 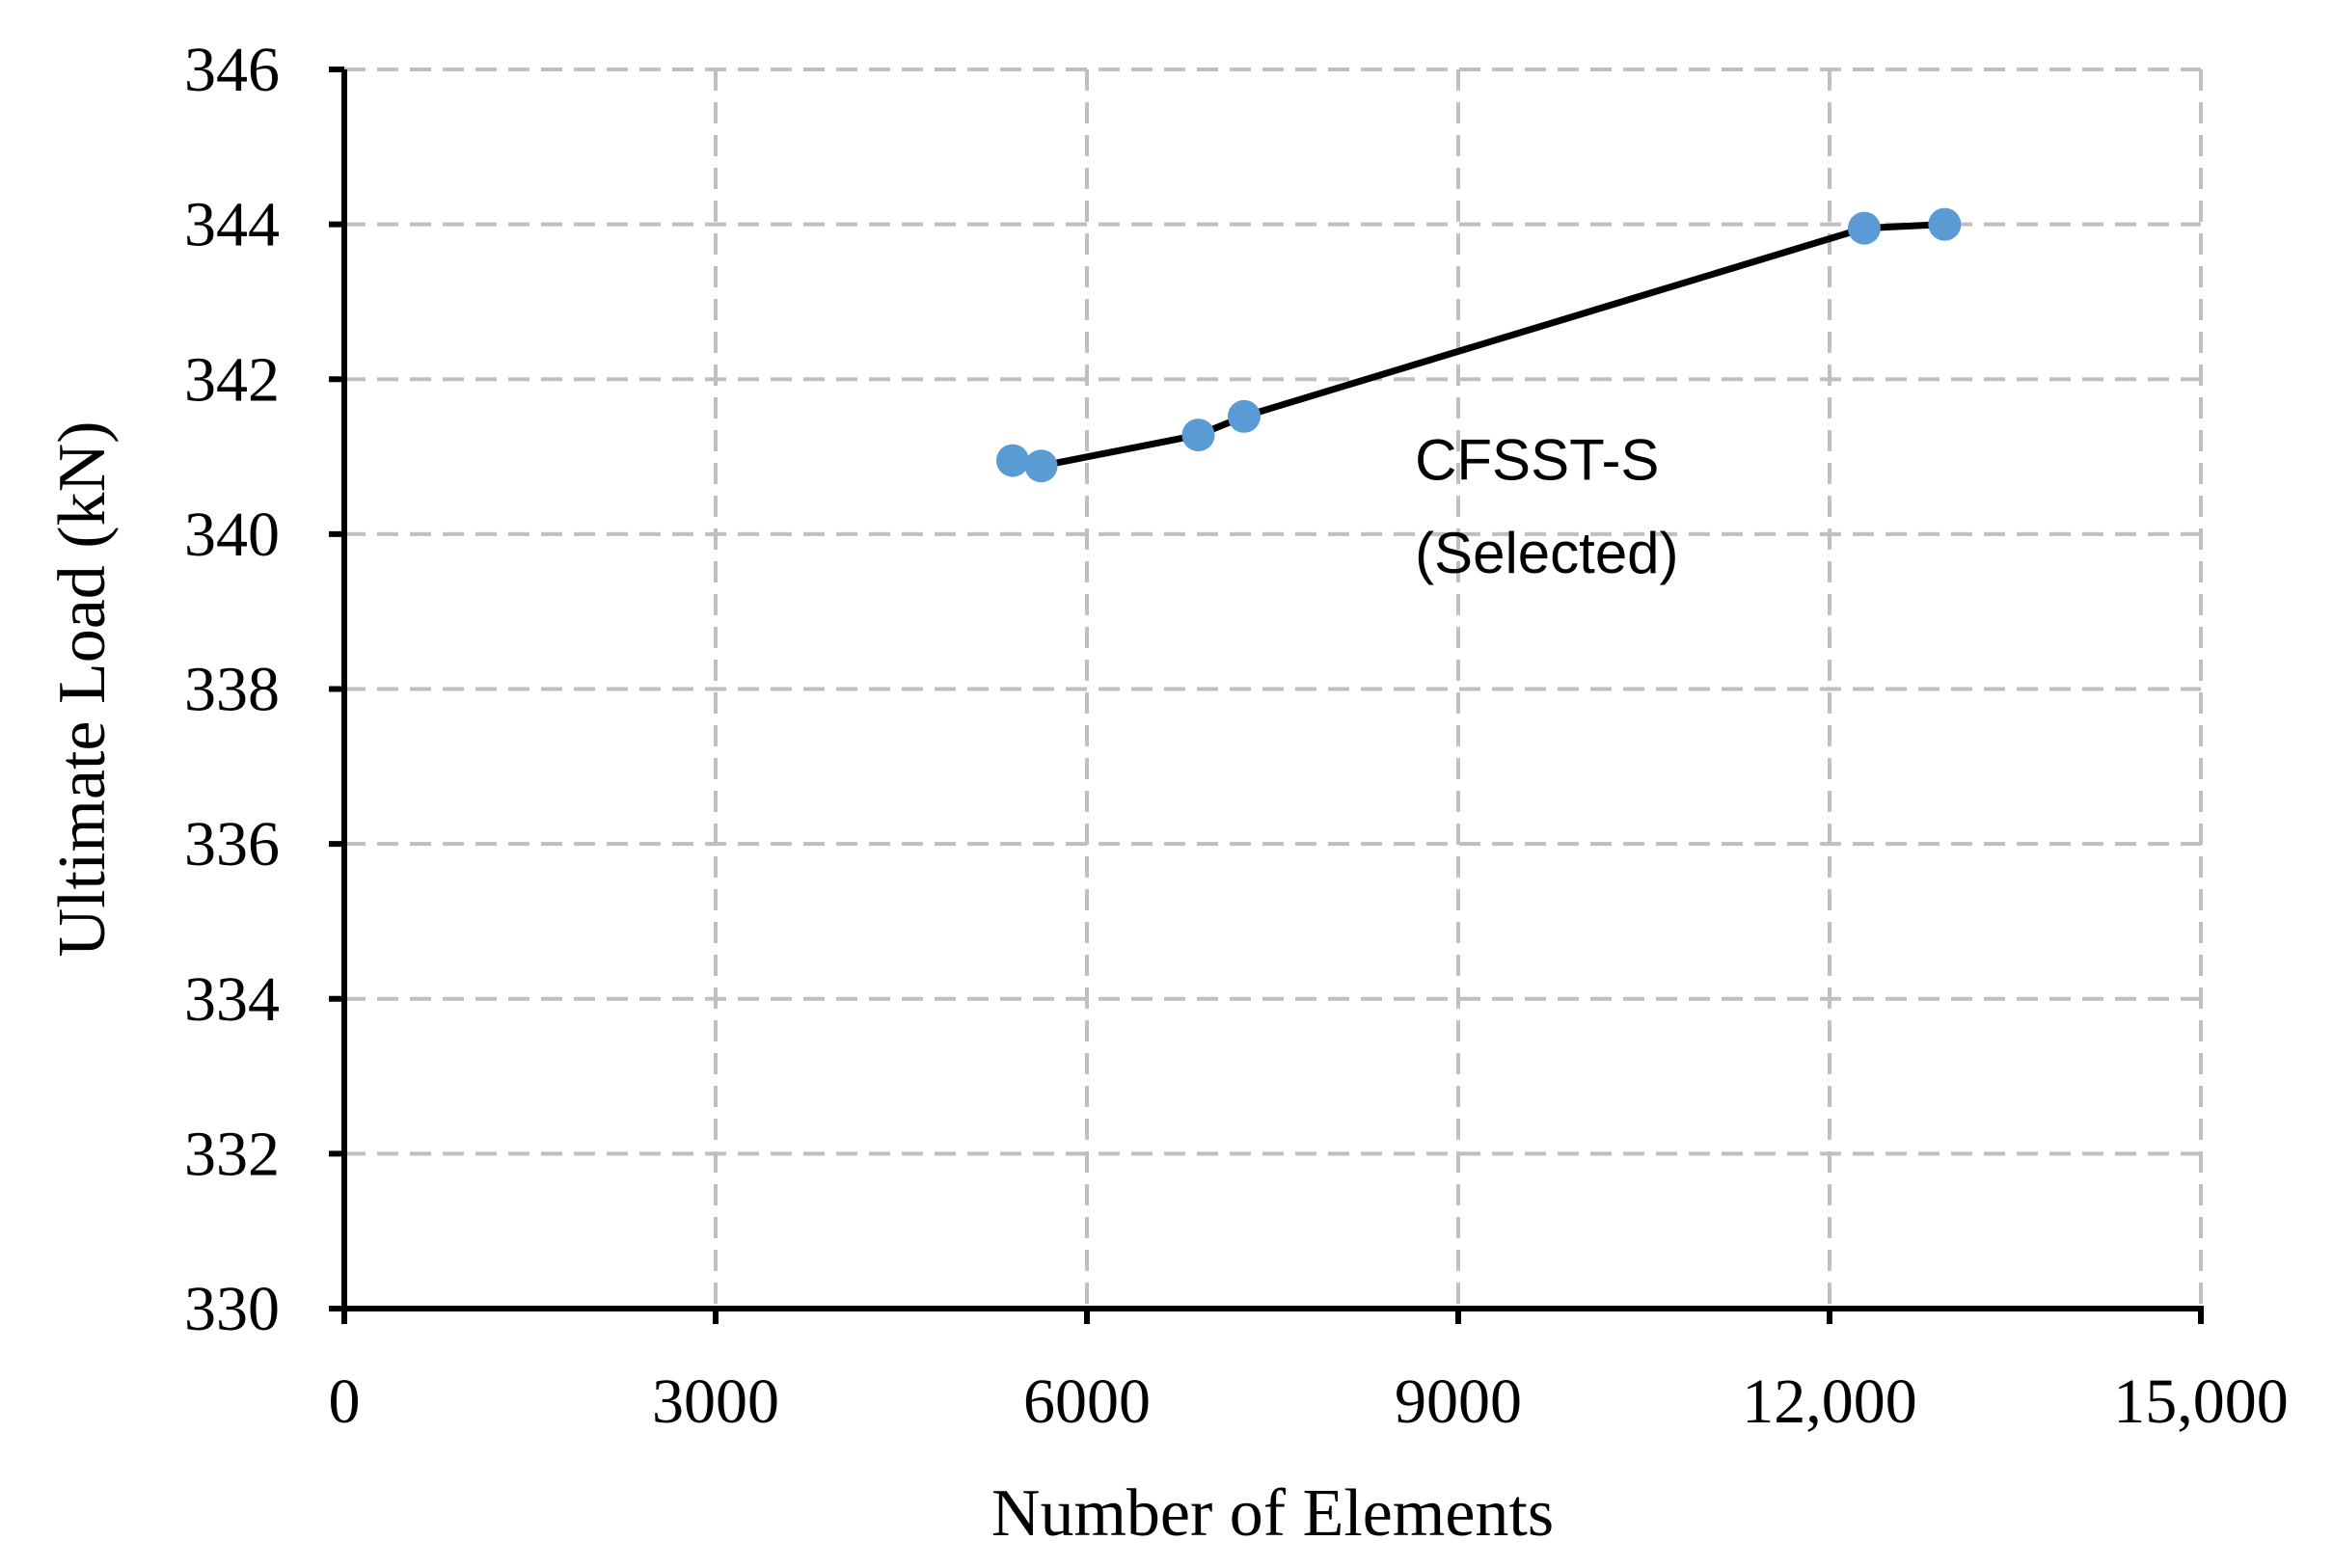 I want to click on x-tick-label: 15,000, so click(x=2201, y=1401).